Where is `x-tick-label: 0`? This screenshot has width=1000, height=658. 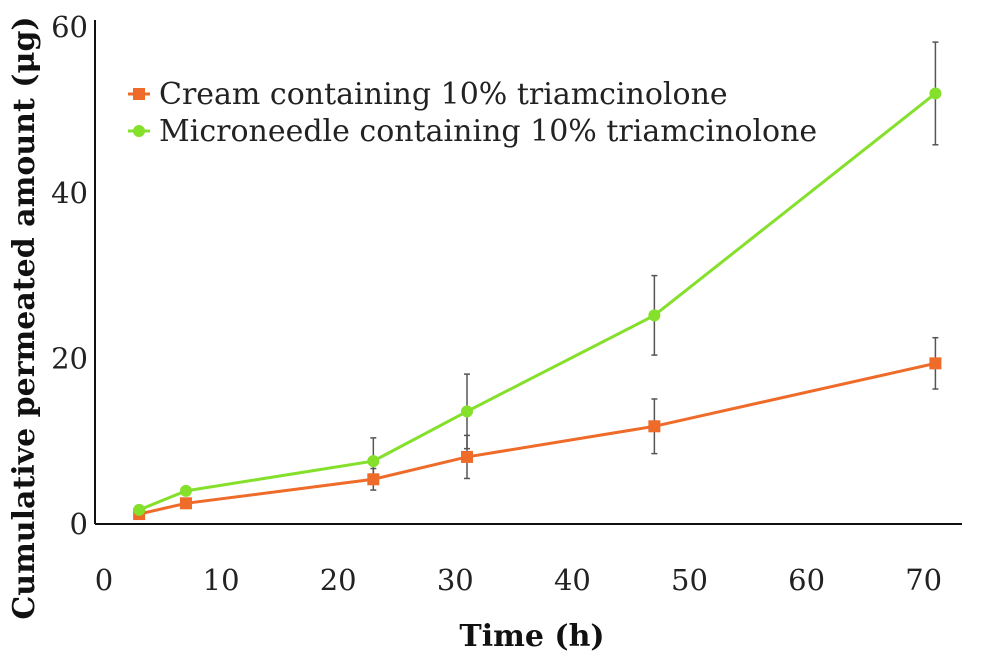 x-tick-label: 0 is located at coordinates (104, 580).